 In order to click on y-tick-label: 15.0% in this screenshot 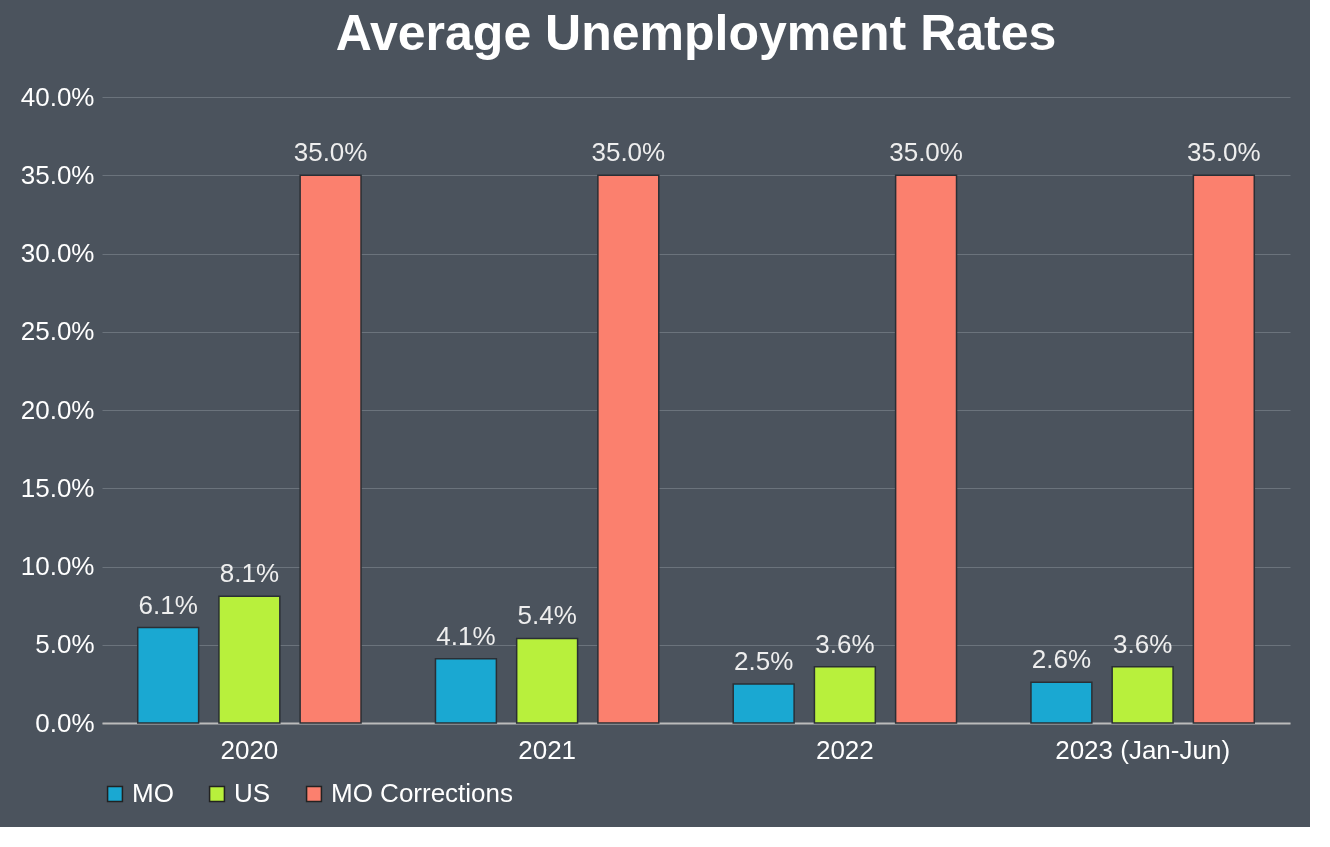, I will do `click(57, 487)`.